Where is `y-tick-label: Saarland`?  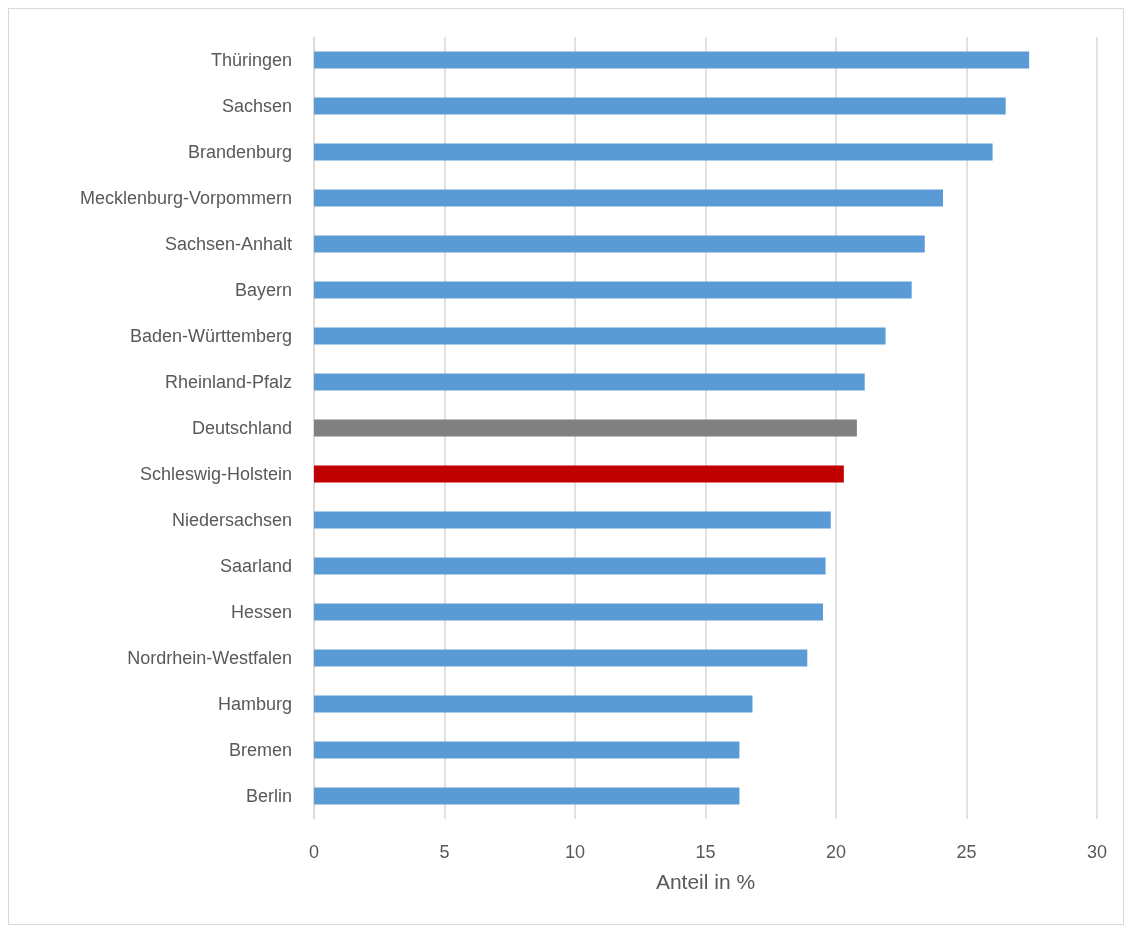 y-tick-label: Saarland is located at coordinates (255, 566).